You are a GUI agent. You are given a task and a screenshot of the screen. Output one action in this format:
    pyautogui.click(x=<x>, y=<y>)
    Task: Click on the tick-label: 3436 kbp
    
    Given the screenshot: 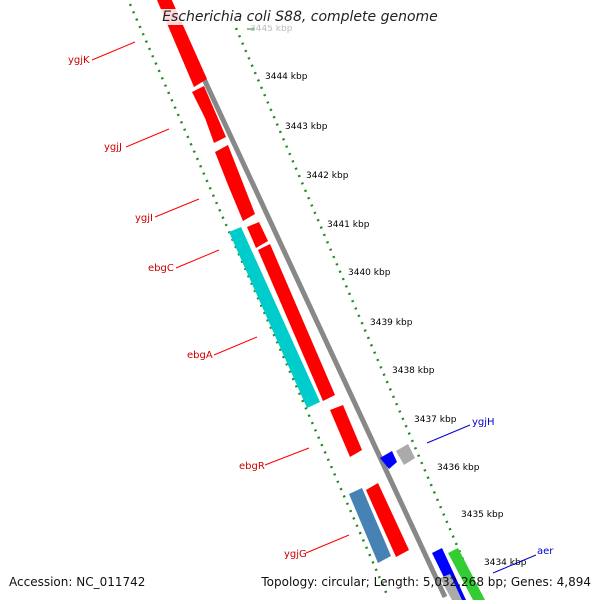 What is the action you would take?
    pyautogui.click(x=458, y=468)
    